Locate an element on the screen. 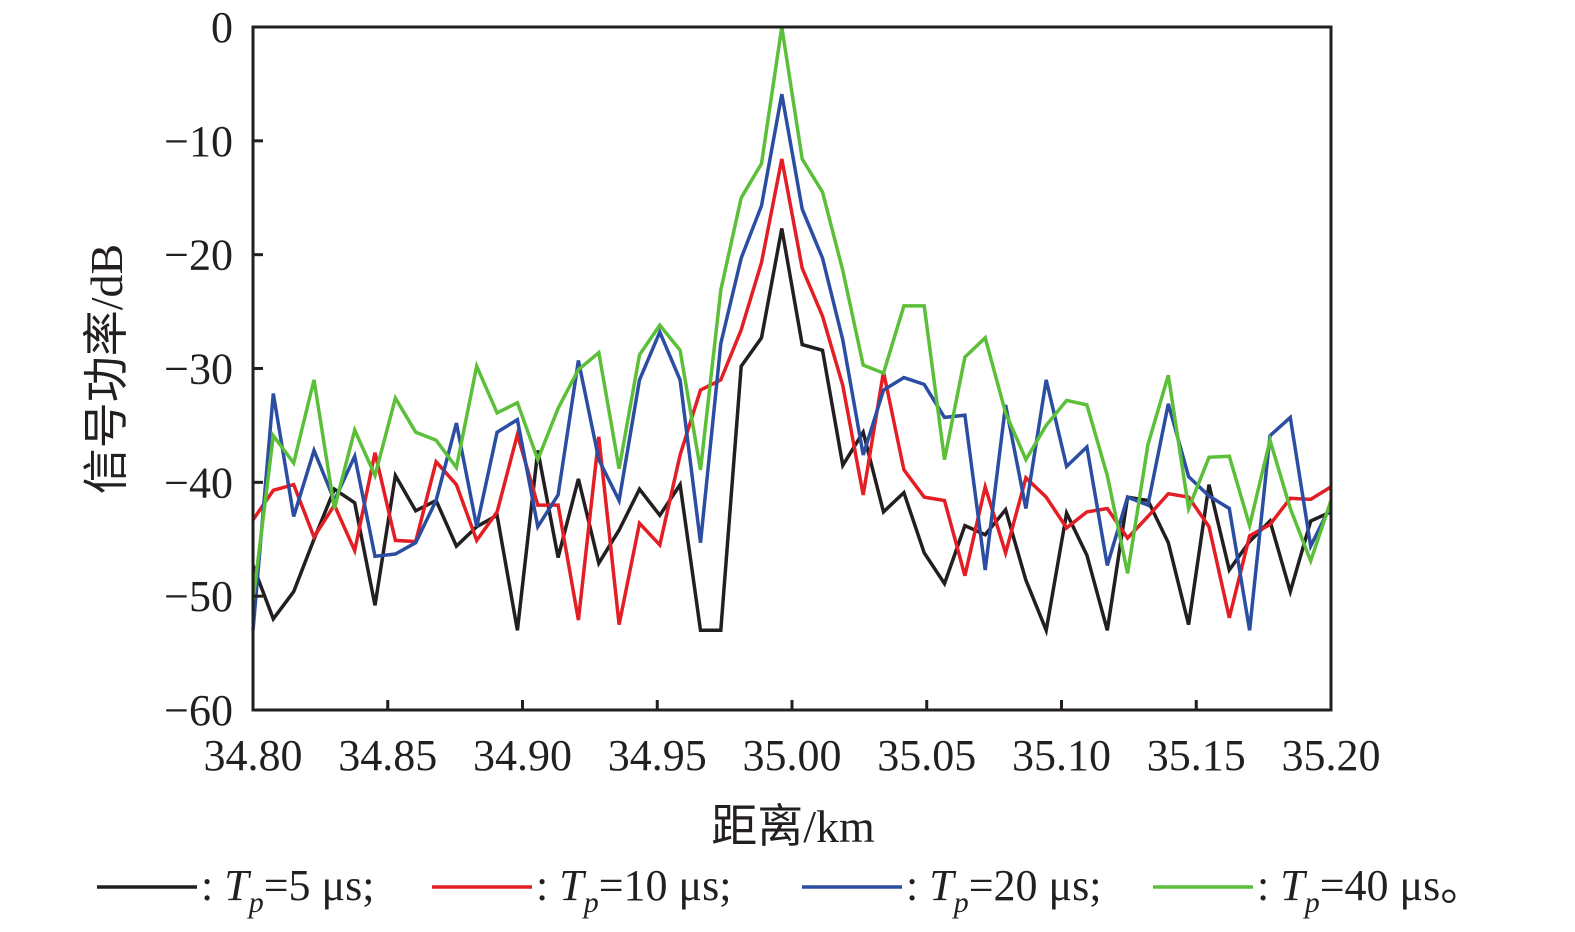 The image size is (1575, 932). y-tick-label: −30 is located at coordinates (198, 369).